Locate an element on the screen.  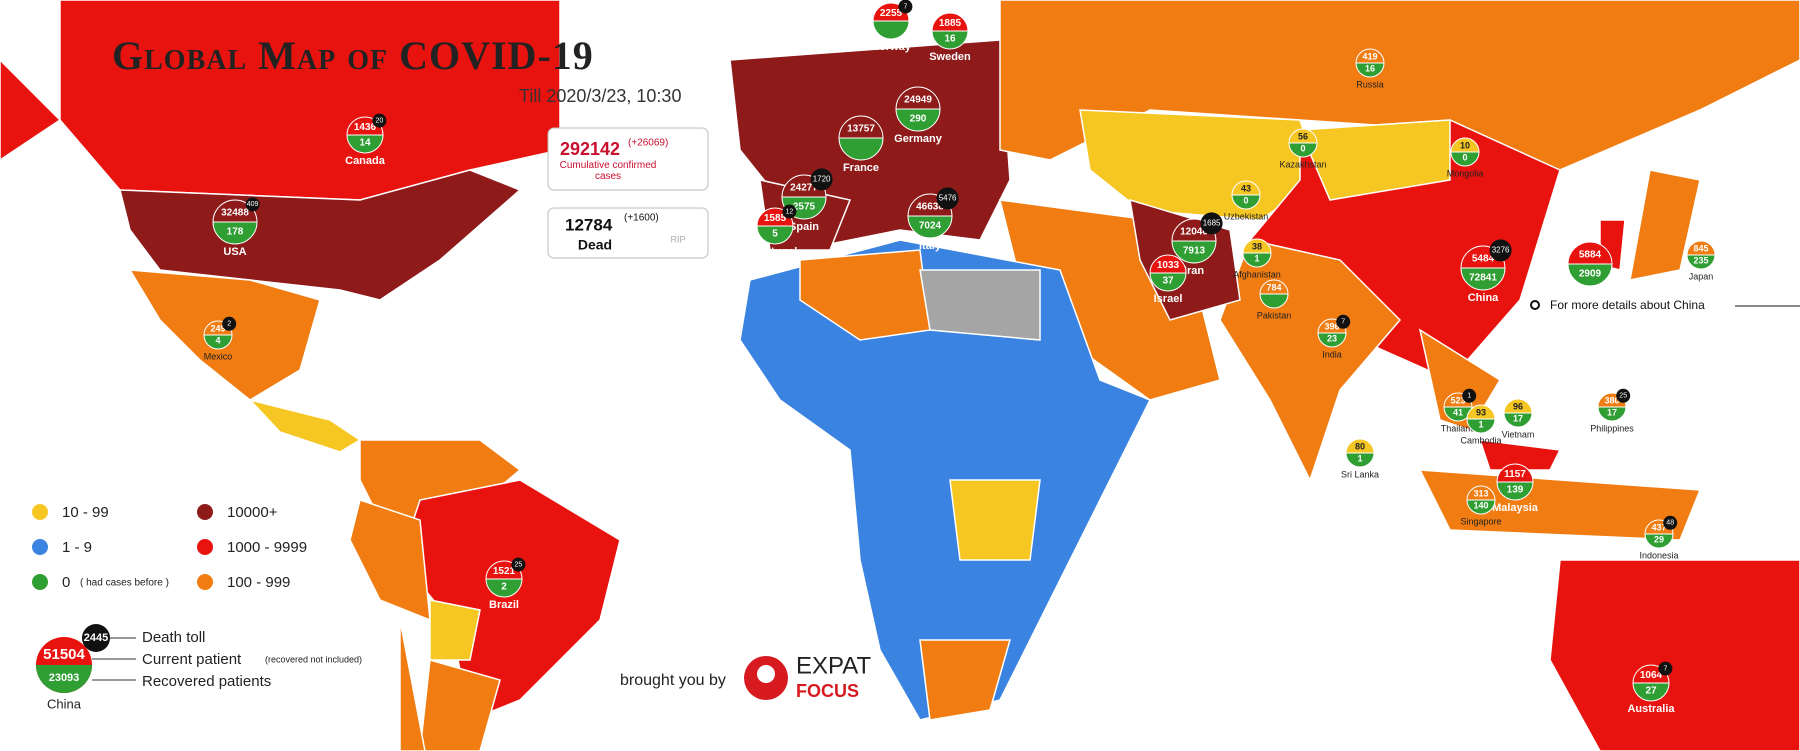
key-recovered-half is located at coordinates (64, 679).